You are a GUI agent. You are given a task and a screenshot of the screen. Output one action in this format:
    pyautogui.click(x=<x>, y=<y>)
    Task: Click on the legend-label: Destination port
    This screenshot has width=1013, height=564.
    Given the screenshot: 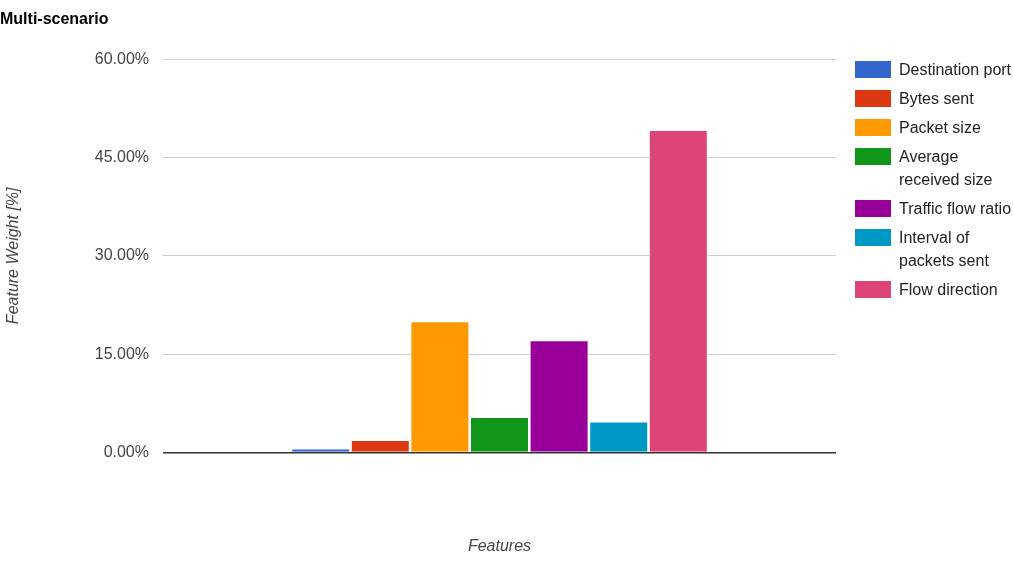 What is the action you would take?
    pyautogui.click(x=955, y=70)
    